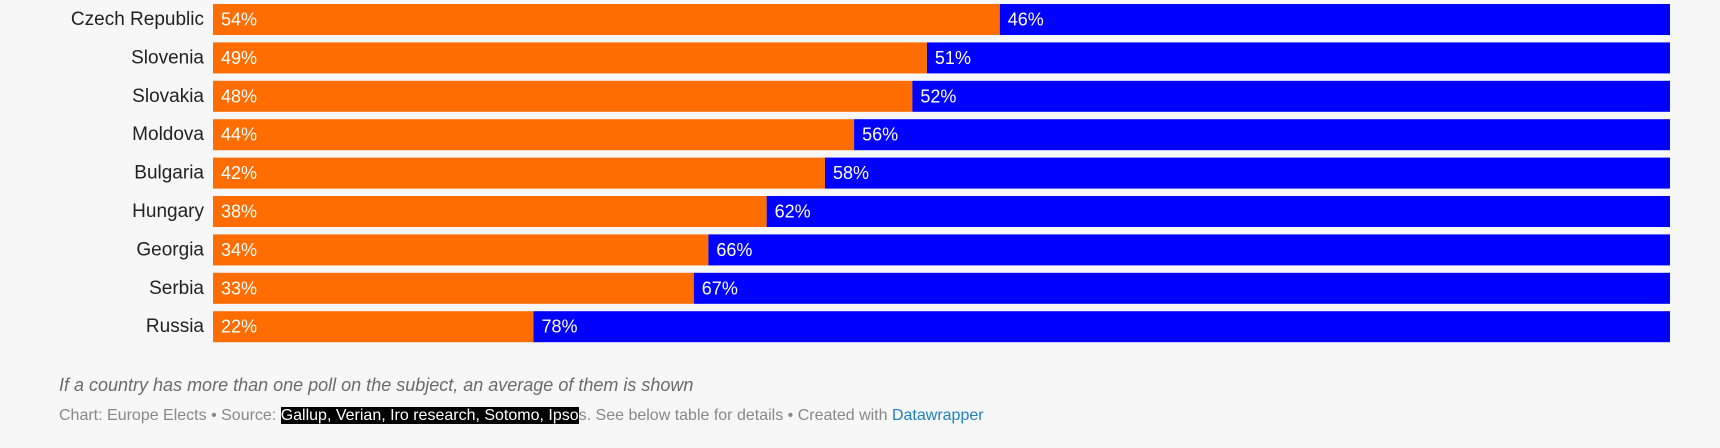  I want to click on data-label-slovakia-series-2: 52%, so click(938, 96).